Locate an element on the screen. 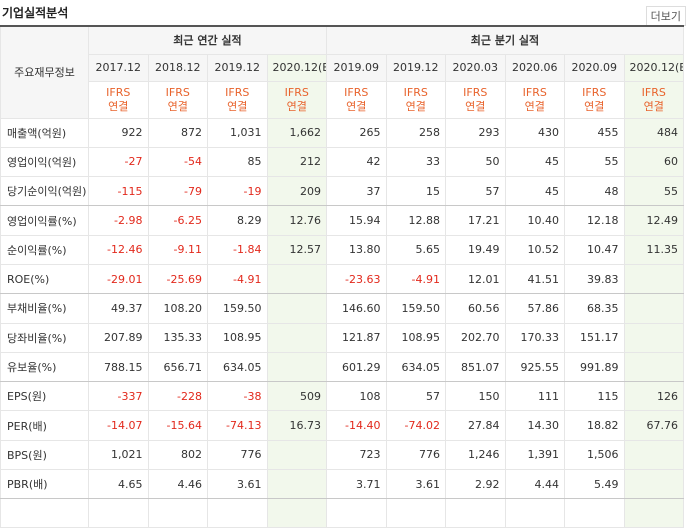  section-title: 기업실적분석 is located at coordinates (35, 13).